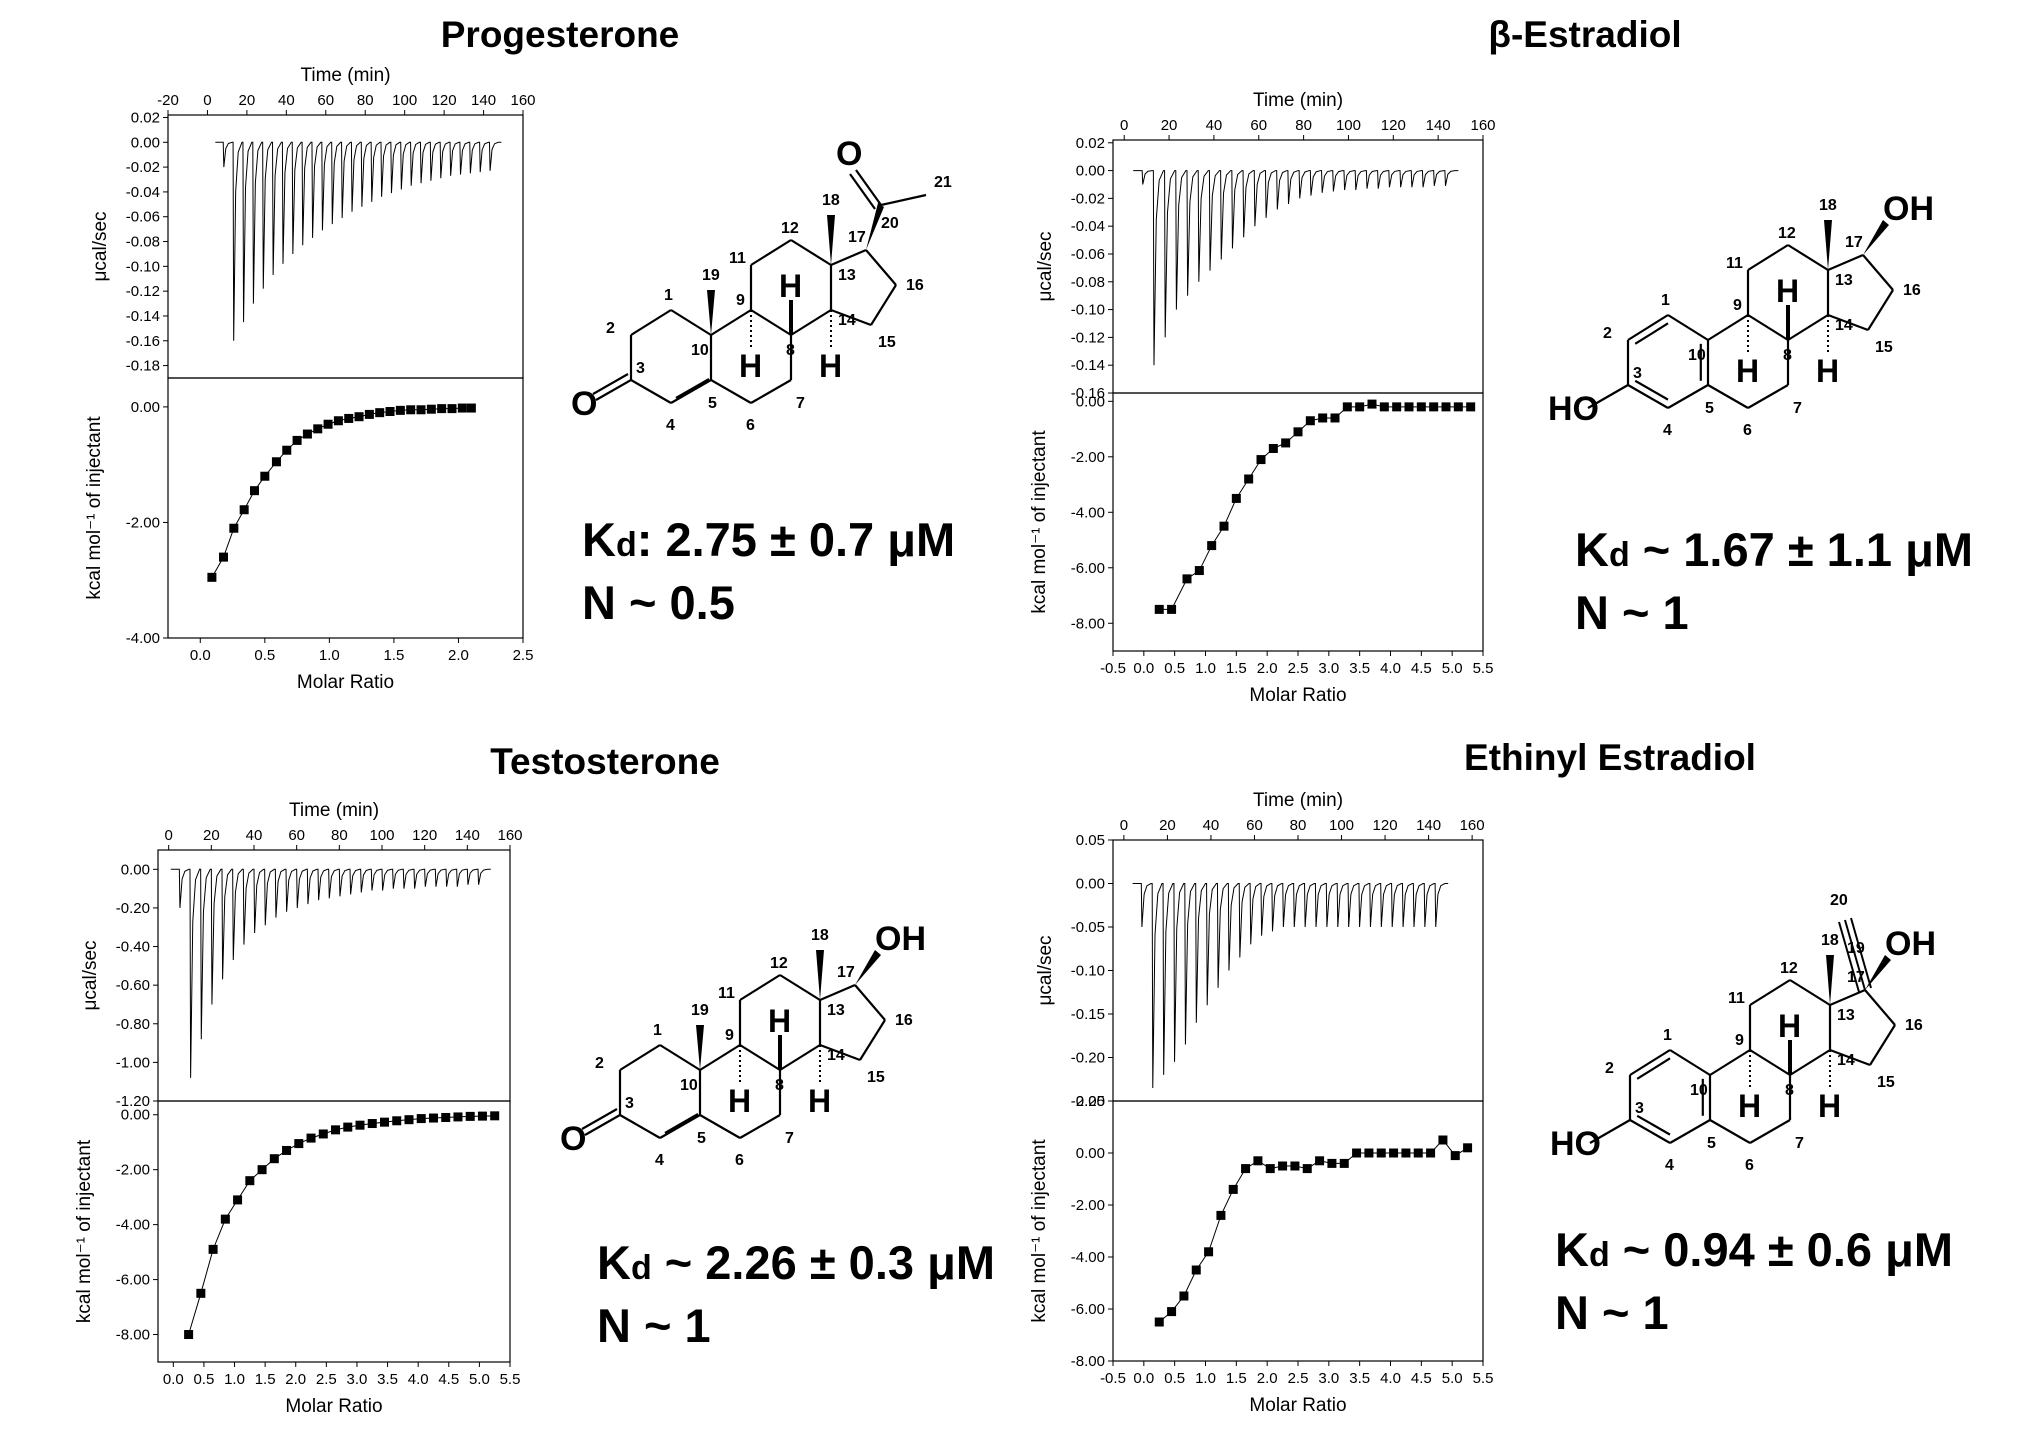 This screenshot has width=2022, height=1433. I want to click on top-y-tick-label: -0.06, so click(143, 217).